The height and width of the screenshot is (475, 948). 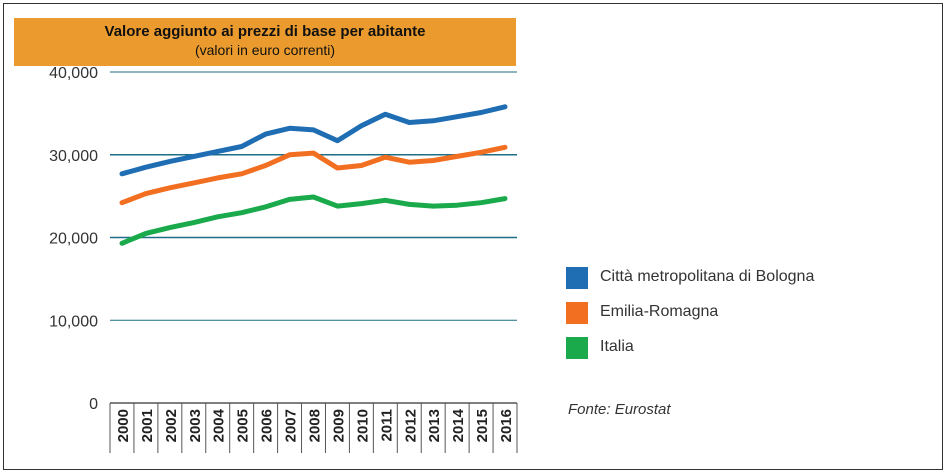 I want to click on x-tick-label: 2002, so click(x=171, y=425).